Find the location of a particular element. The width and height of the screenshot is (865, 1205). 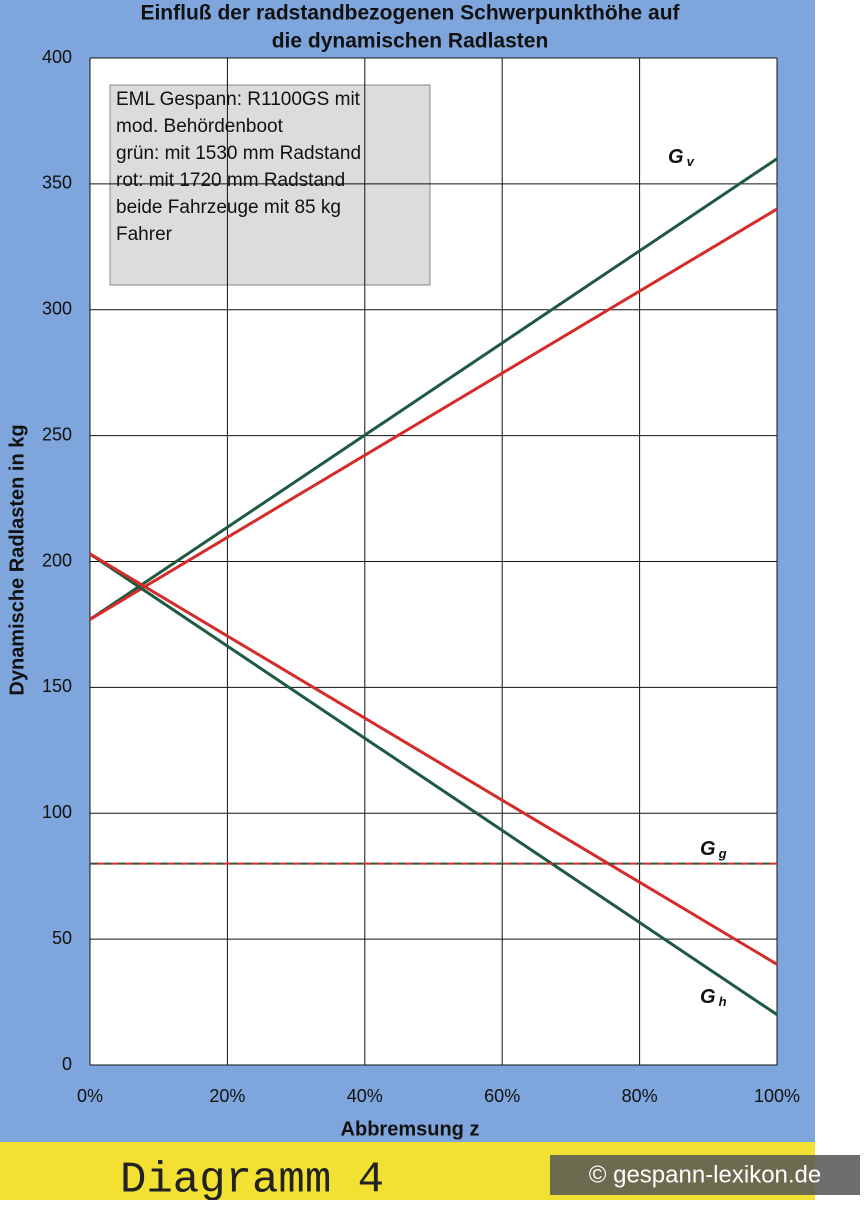

y-tick-label: 350 is located at coordinates (57, 183).